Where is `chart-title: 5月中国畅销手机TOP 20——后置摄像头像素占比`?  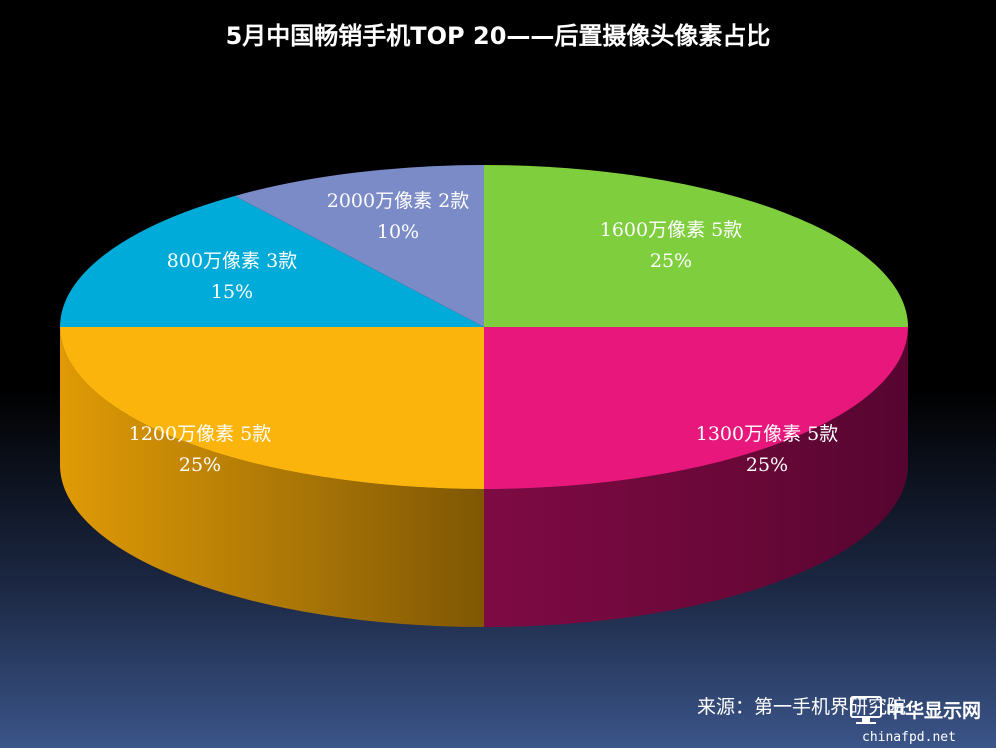 chart-title: 5月中国畅销手机TOP 20——后置摄像头像素占比 is located at coordinates (498, 36).